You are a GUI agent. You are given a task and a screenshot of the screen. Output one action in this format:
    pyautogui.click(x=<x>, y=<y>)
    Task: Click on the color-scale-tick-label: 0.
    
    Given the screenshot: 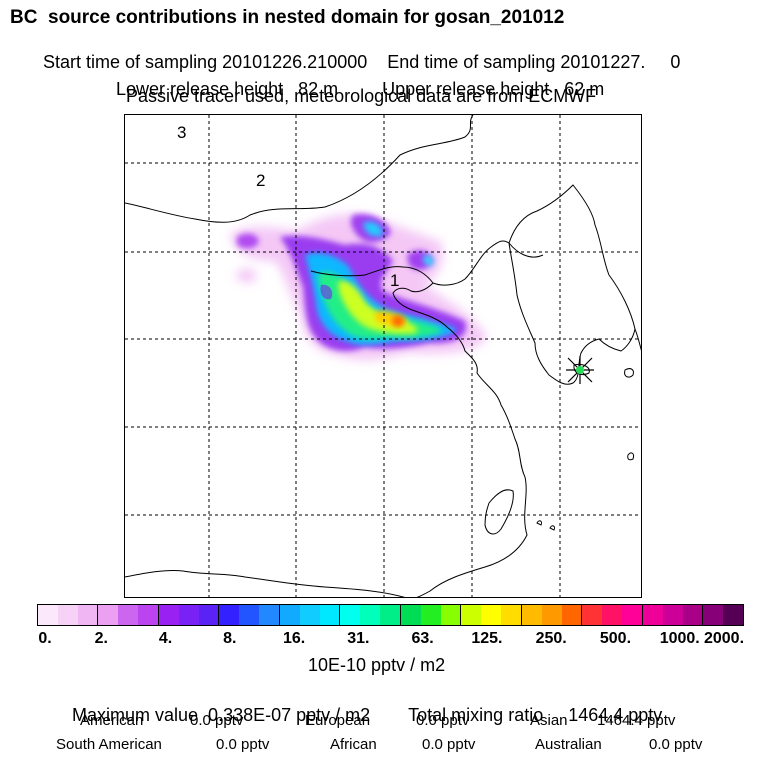 What is the action you would take?
    pyautogui.click(x=45, y=638)
    